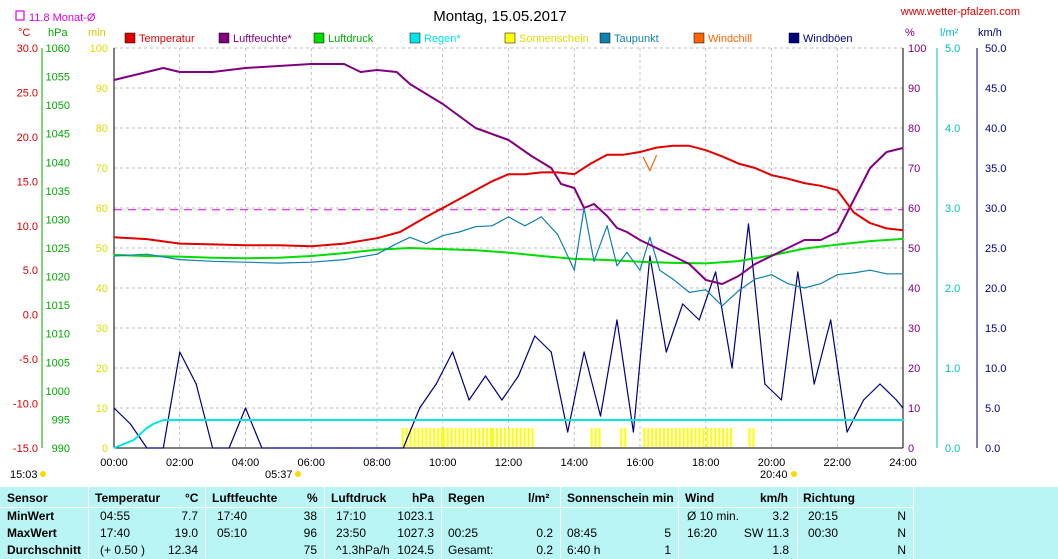 The width and height of the screenshot is (1058, 559). Describe the element at coordinates (58, 278) in the screenshot. I see `pressure-tick-label: 1020` at that location.